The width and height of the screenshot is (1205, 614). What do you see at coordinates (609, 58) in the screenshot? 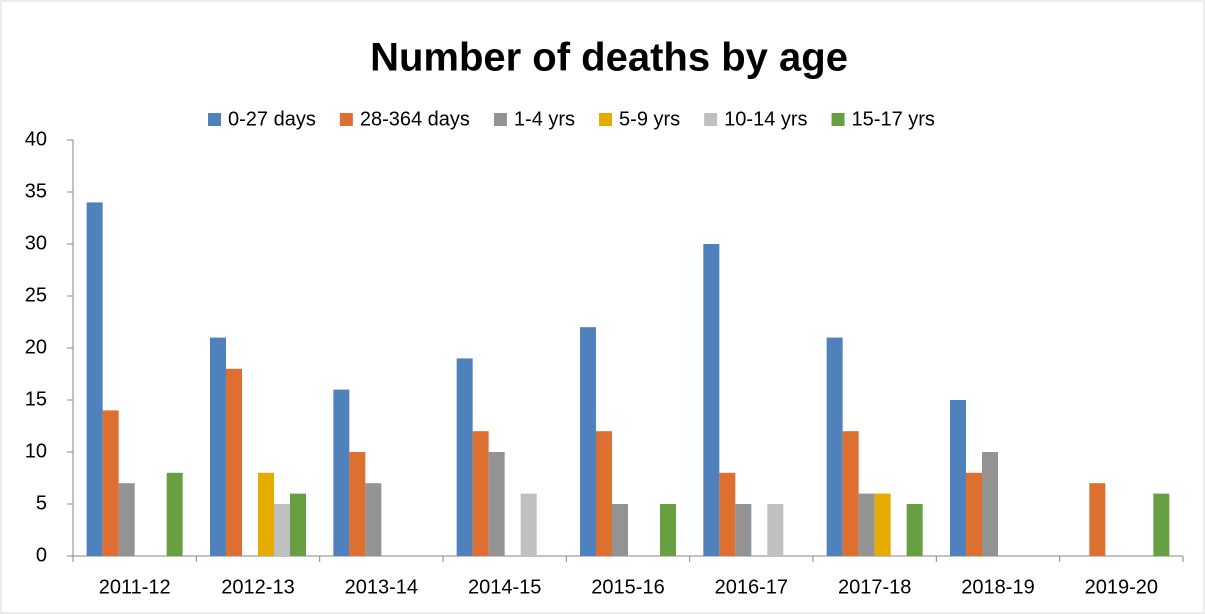
I see `chart-title: Number of deaths by age` at bounding box center [609, 58].